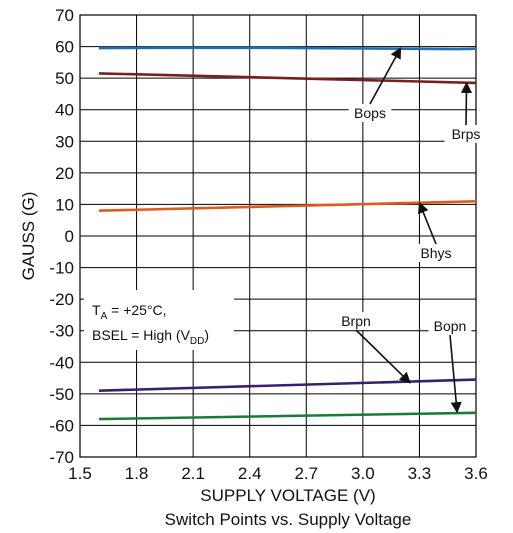  Describe the element at coordinates (61, 362) in the screenshot. I see `y-tick-label: -40` at that location.